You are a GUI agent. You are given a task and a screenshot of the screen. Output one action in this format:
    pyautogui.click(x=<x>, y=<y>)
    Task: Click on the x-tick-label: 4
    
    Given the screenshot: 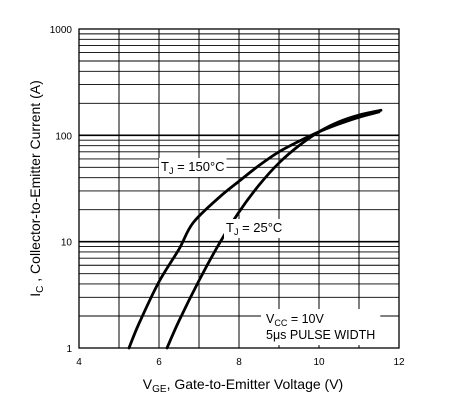 What is the action you would take?
    pyautogui.click(x=79, y=362)
    